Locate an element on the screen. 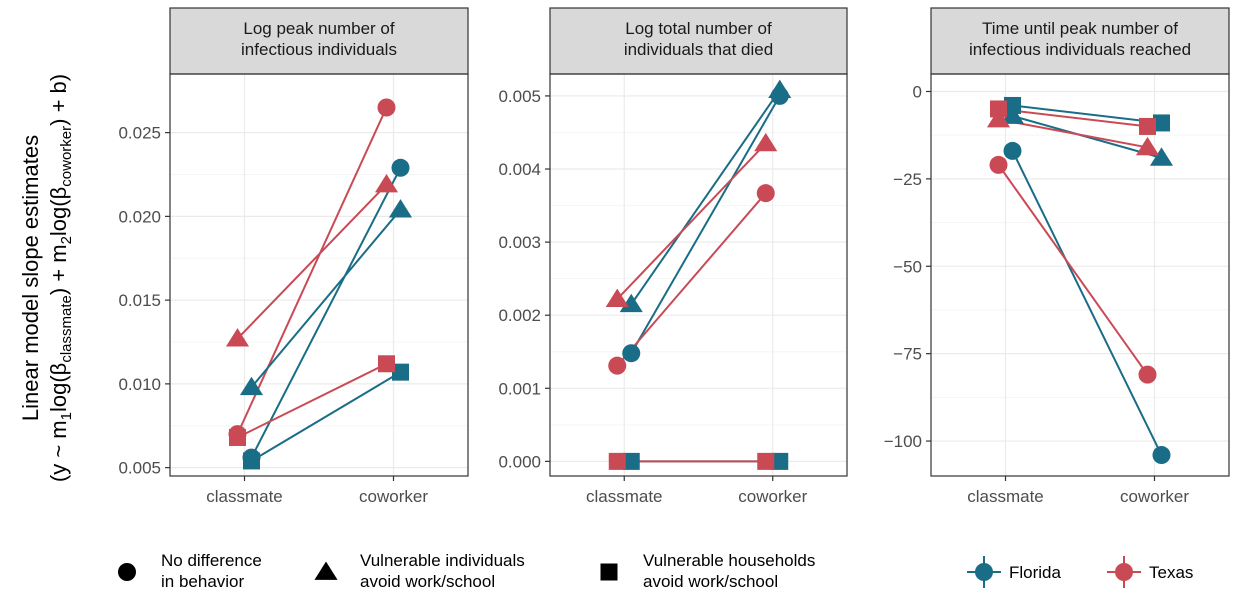  legend-label: Florida is located at coordinates (1035, 572).